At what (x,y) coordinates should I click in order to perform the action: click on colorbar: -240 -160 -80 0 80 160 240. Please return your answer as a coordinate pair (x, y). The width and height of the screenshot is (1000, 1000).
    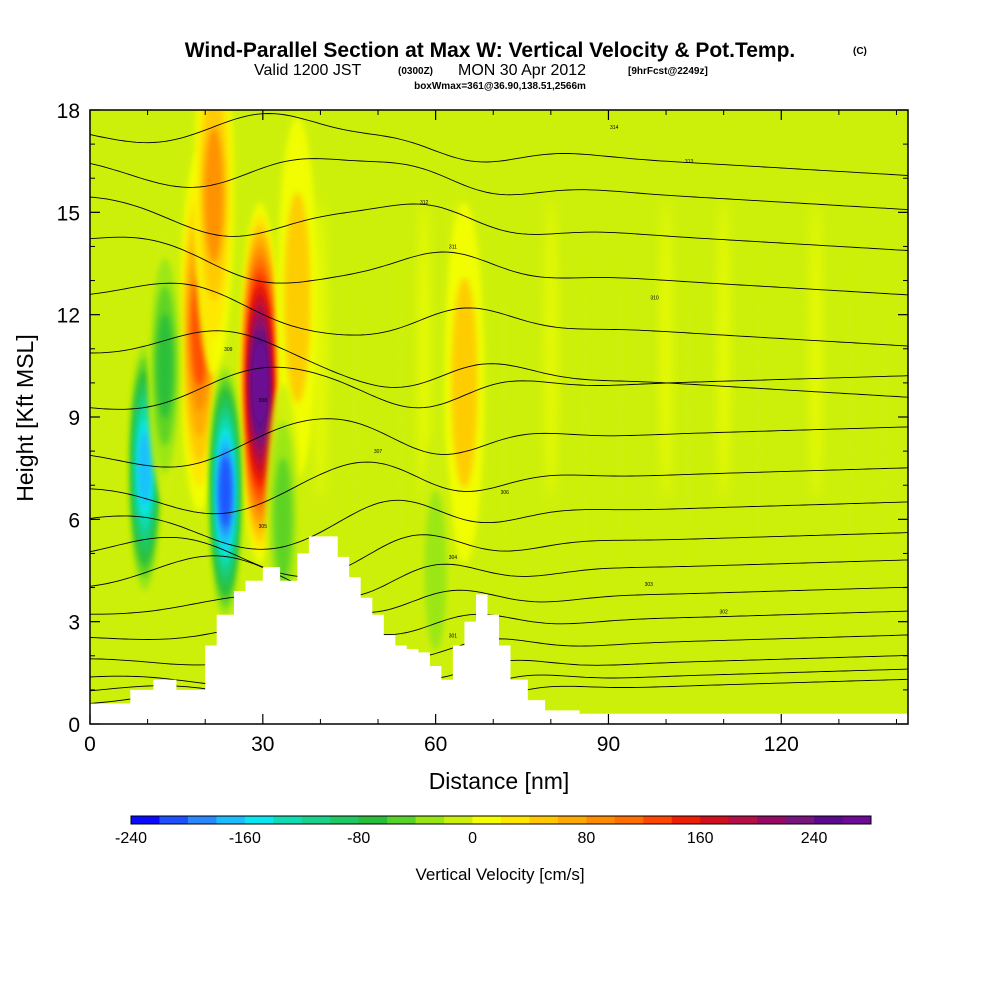
    Looking at the image, I should click on (493, 831).